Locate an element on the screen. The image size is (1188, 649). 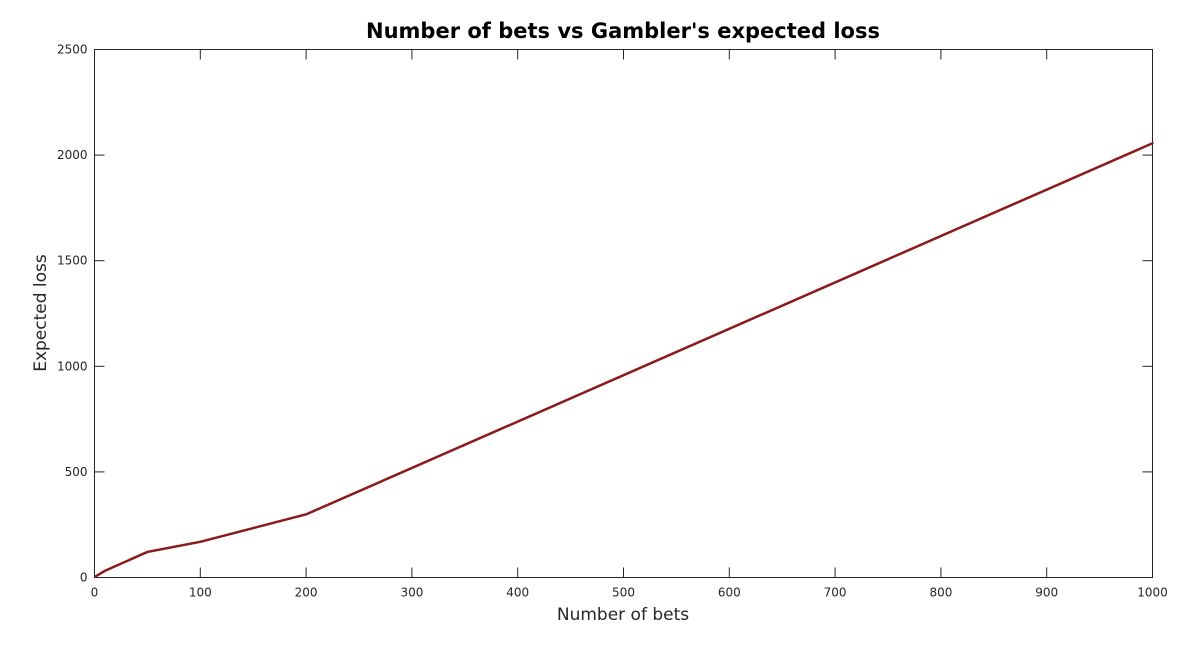
x-tick-label: 600 is located at coordinates (729, 593).